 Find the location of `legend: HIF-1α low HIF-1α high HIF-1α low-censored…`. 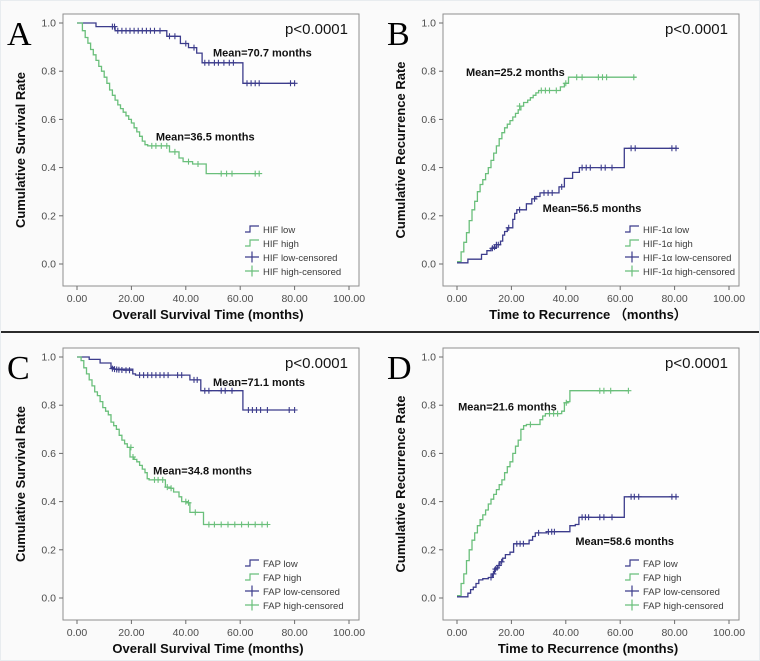

legend: HIF-1α low HIF-1α high HIF-1α low-censored… is located at coordinates (680, 251).